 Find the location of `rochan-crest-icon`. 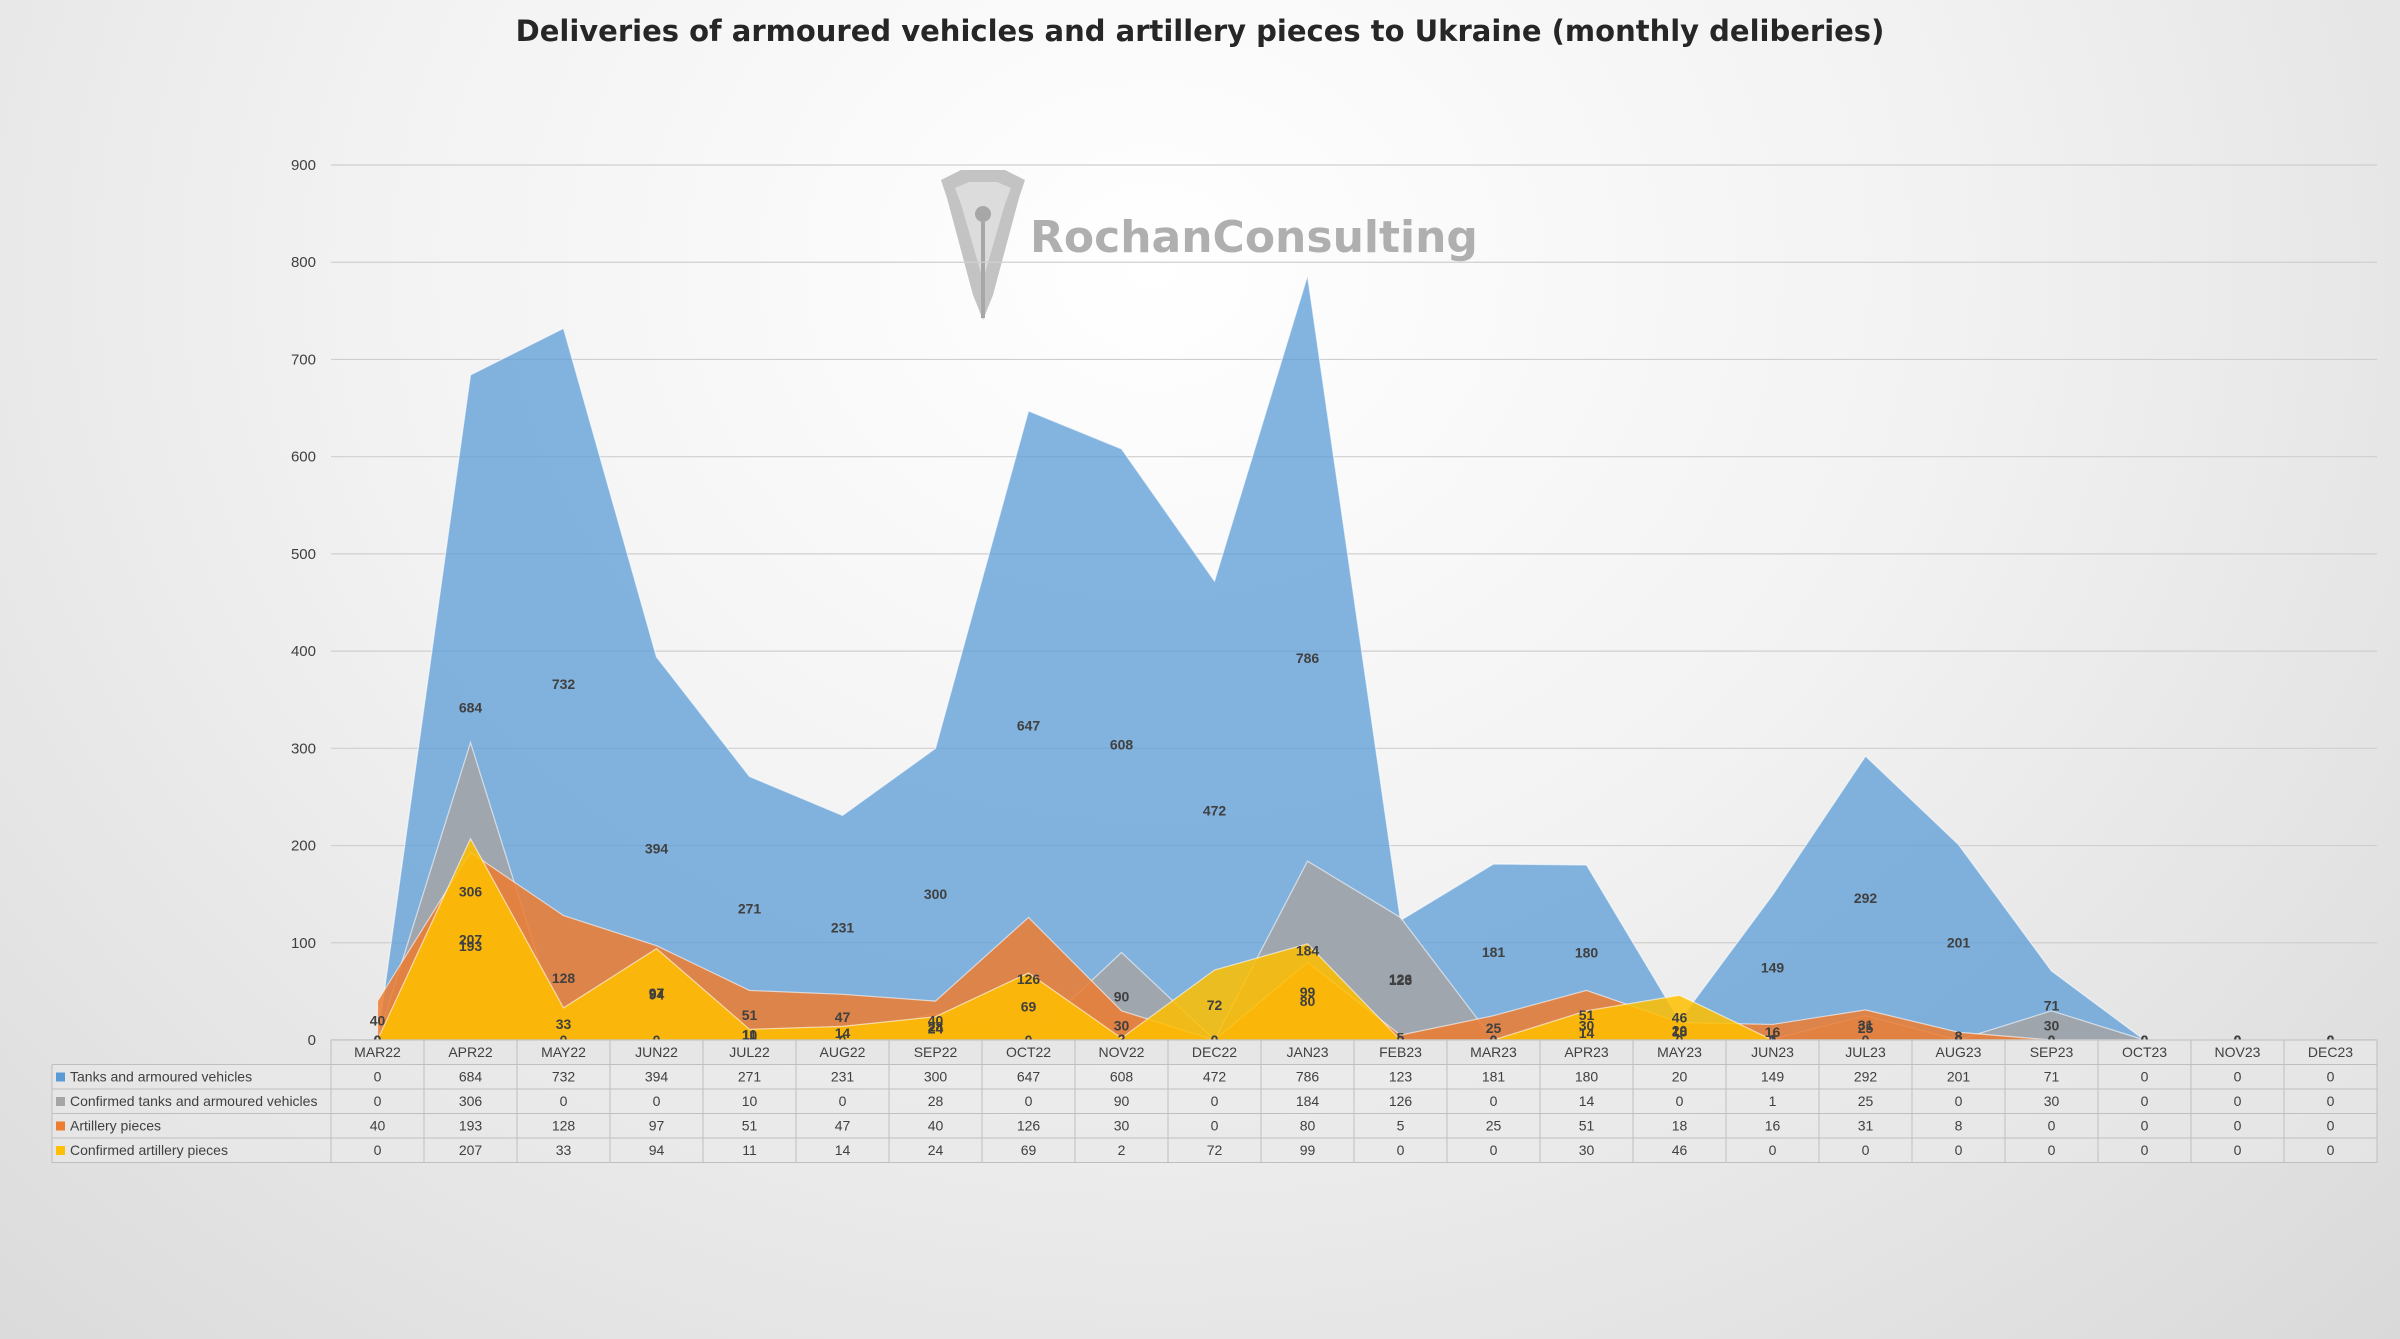

rochan-crest-icon is located at coordinates (983, 245).